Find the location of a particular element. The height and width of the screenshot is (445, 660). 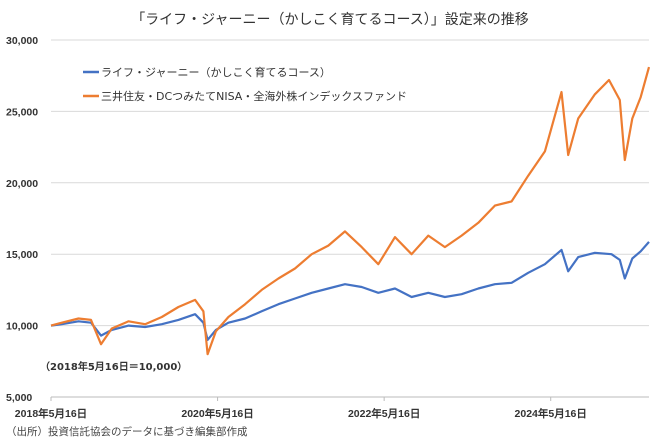

y-tick-label: 20,000 is located at coordinates (22, 184).